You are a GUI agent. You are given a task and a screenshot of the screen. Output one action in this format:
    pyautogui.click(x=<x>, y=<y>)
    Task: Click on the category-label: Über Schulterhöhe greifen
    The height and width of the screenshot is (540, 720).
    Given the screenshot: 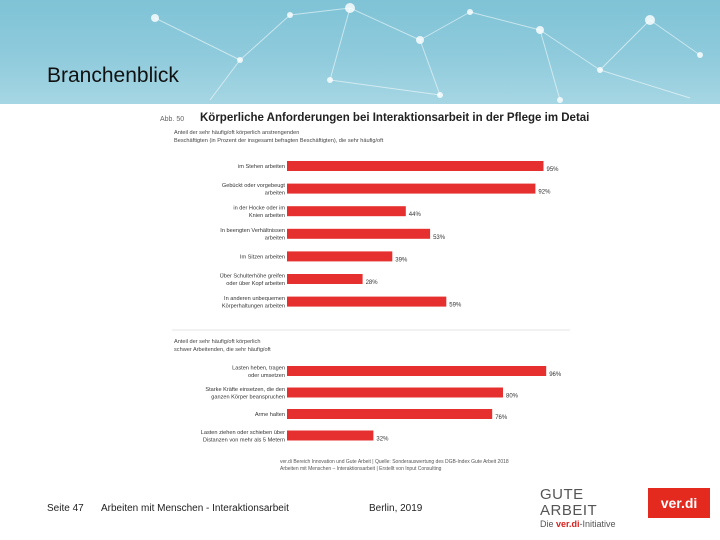 What is the action you would take?
    pyautogui.click(x=252, y=275)
    